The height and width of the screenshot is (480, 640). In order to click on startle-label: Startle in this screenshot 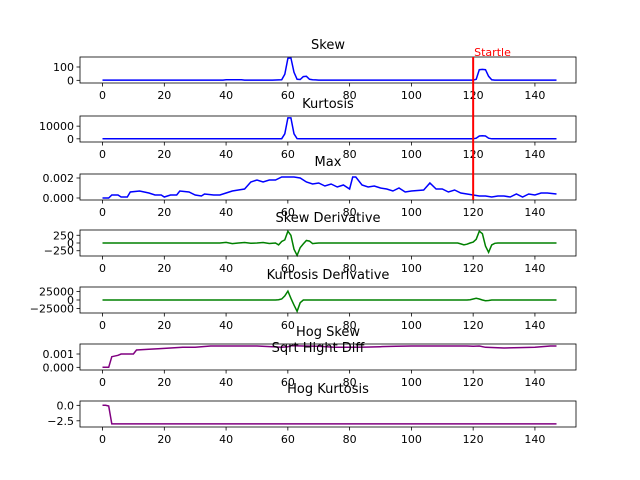, I will do `click(492, 52)`.